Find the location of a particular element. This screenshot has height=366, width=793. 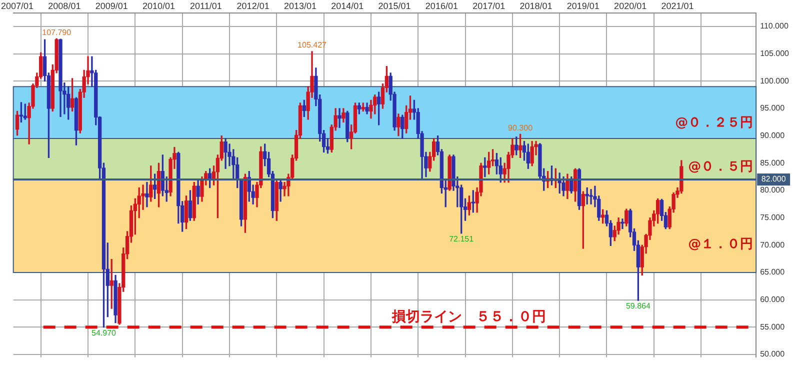

x-tick-label: 2011/01 is located at coordinates (206, 5).